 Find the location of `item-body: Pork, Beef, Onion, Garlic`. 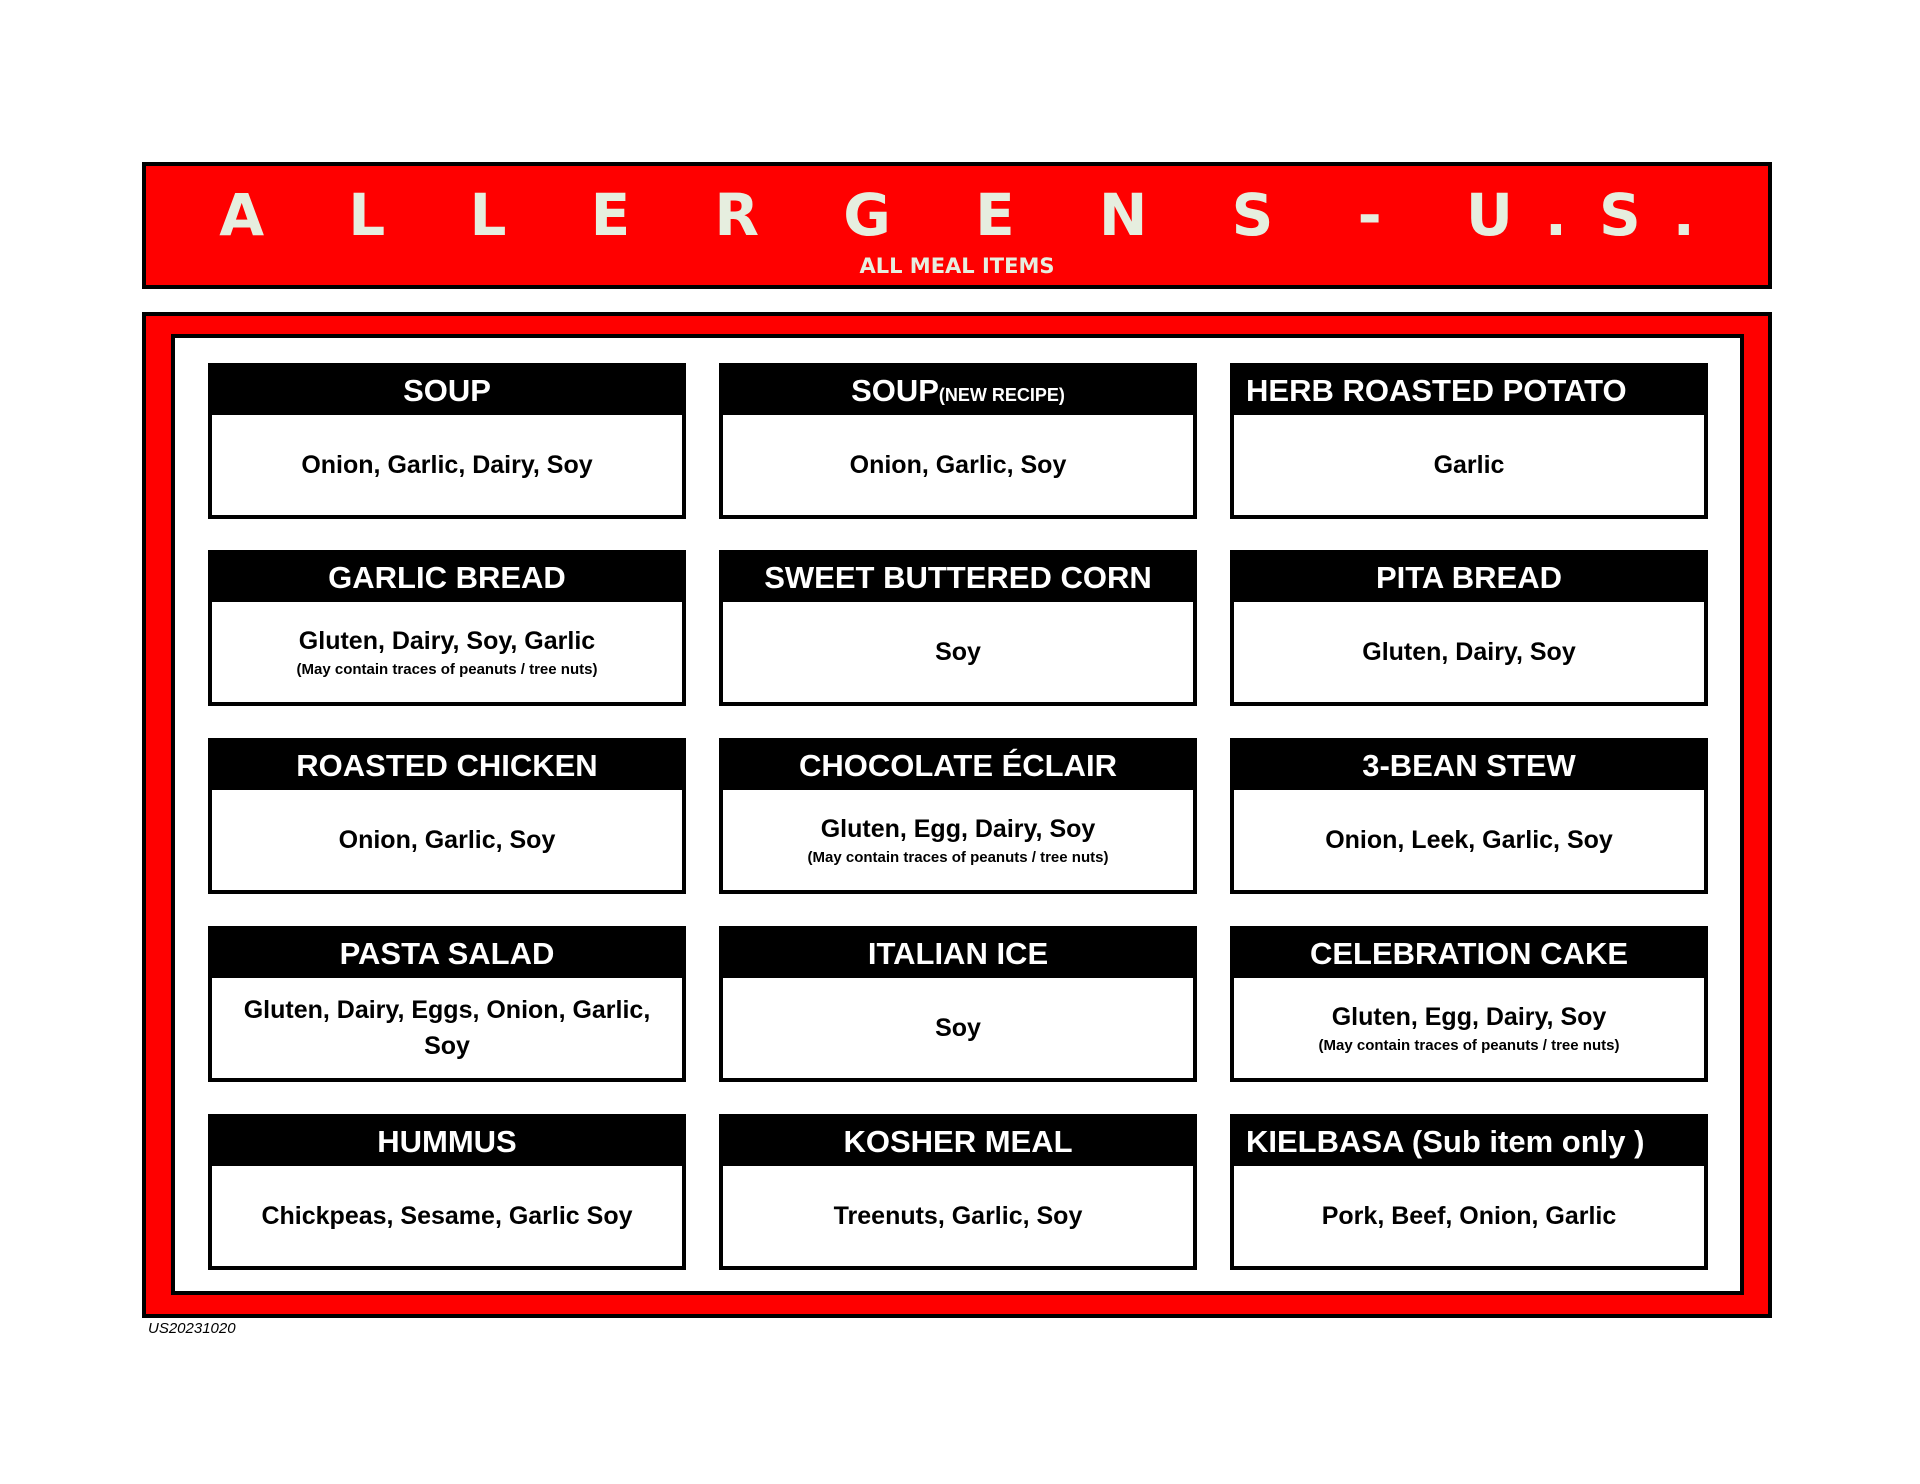

item-body: Pork, Beef, Onion, Garlic is located at coordinates (1469, 1216).